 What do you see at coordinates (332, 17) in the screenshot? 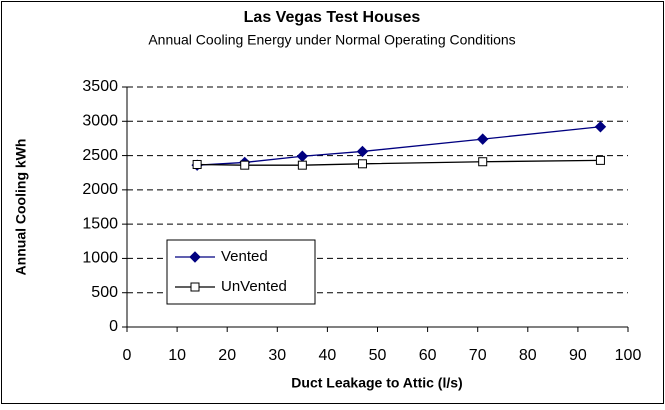
I see `chart-title: Las Vegas Test Houses` at bounding box center [332, 17].